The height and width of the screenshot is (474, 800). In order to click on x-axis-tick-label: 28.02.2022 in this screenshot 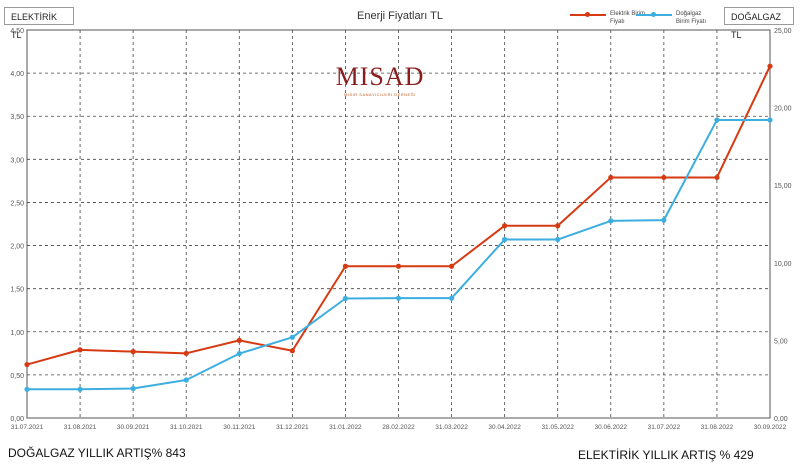, I will do `click(398, 427)`.